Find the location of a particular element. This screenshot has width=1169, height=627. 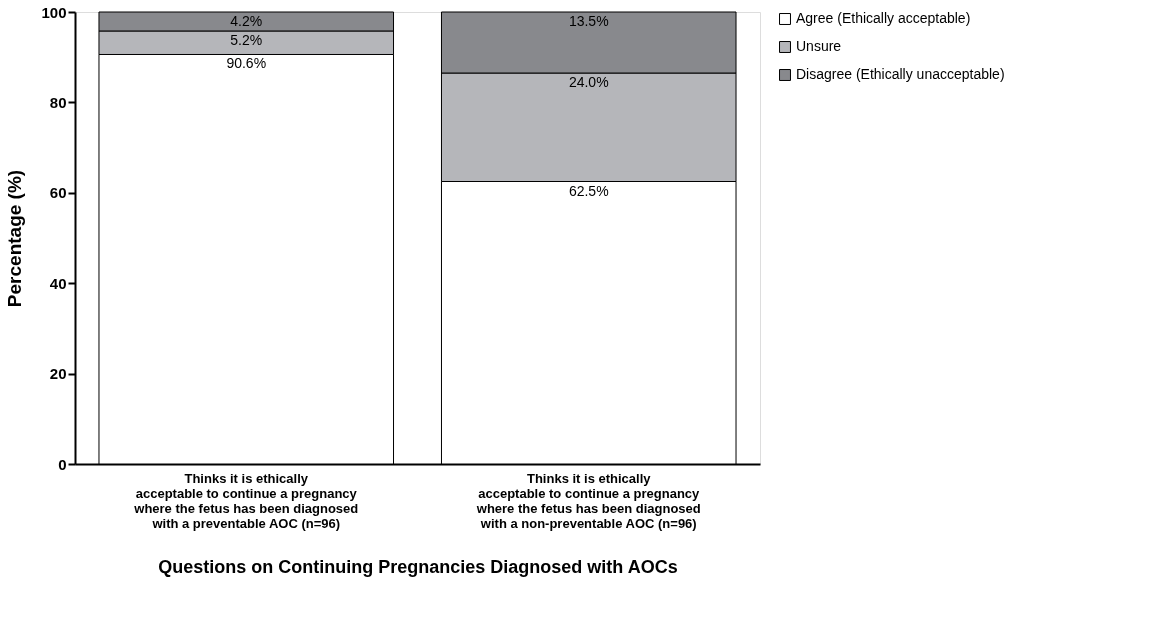

text: 5.2% is located at coordinates (246, 39).